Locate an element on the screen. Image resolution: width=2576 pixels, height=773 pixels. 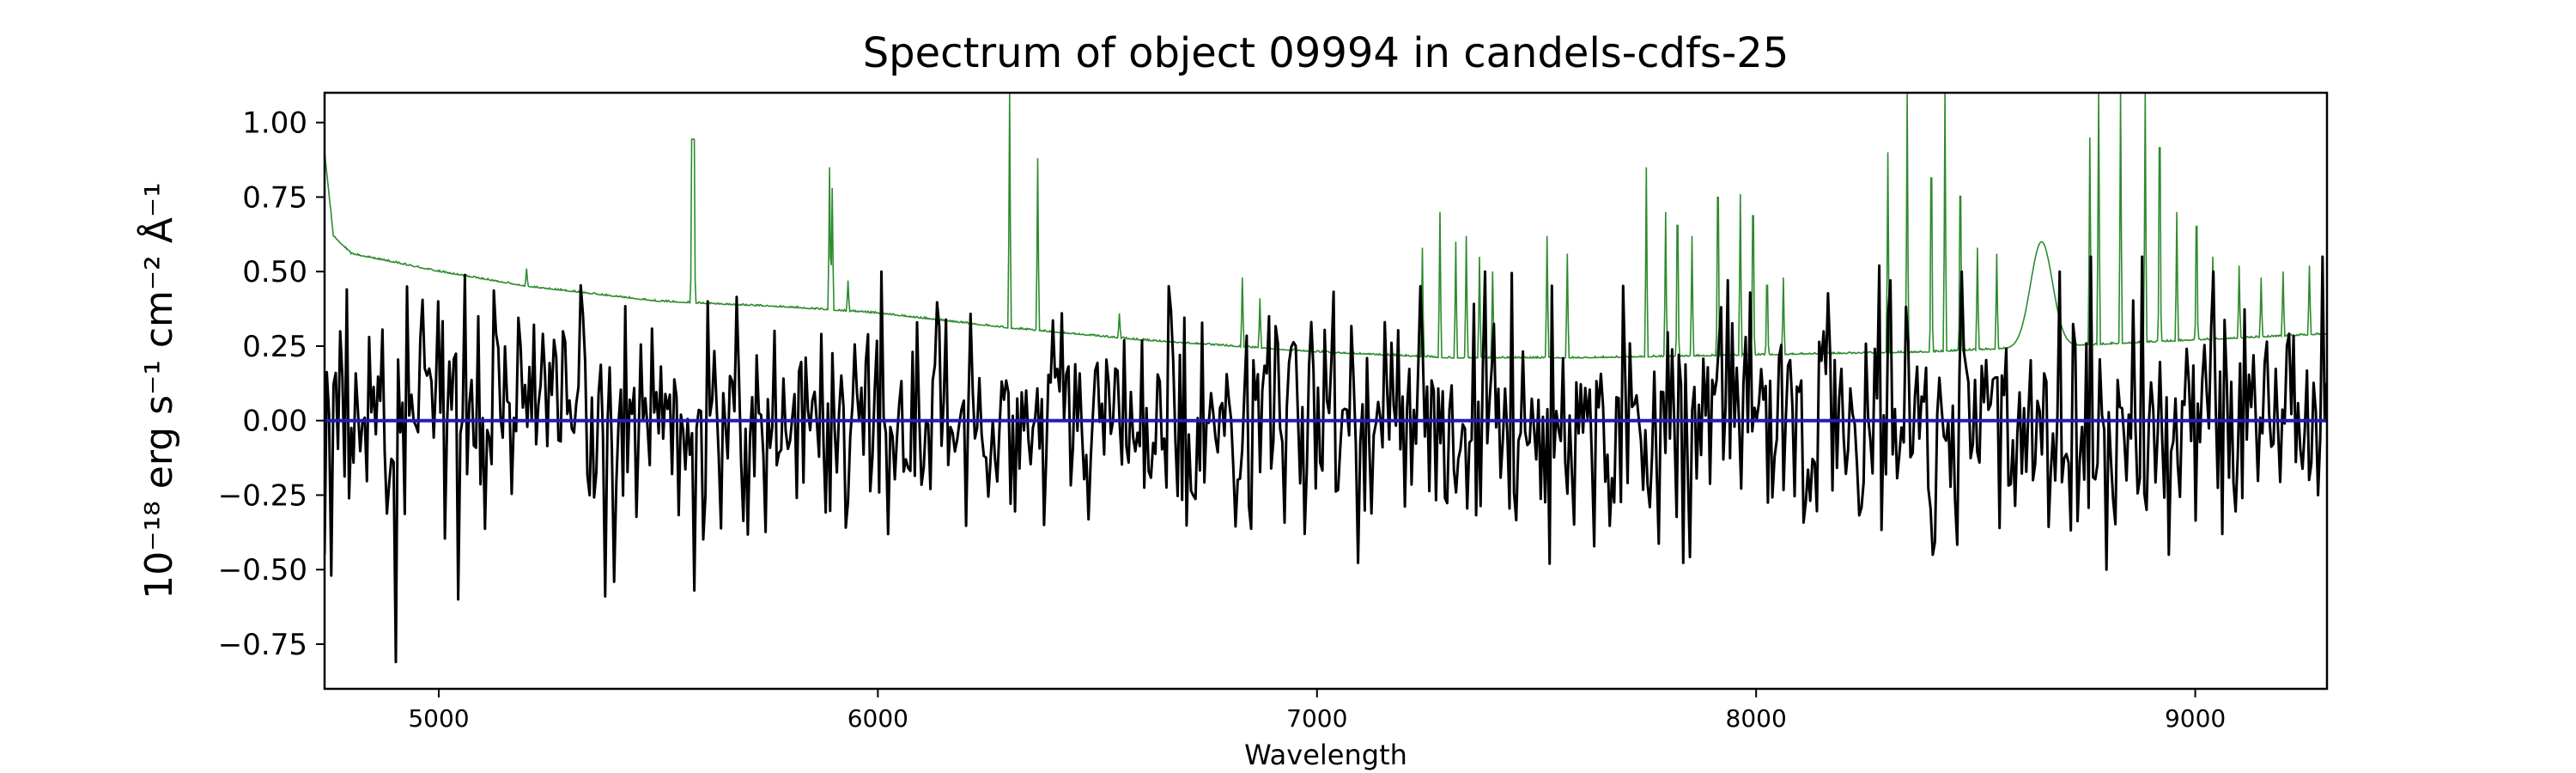
x-tick-label: 7000 is located at coordinates (1316, 718).